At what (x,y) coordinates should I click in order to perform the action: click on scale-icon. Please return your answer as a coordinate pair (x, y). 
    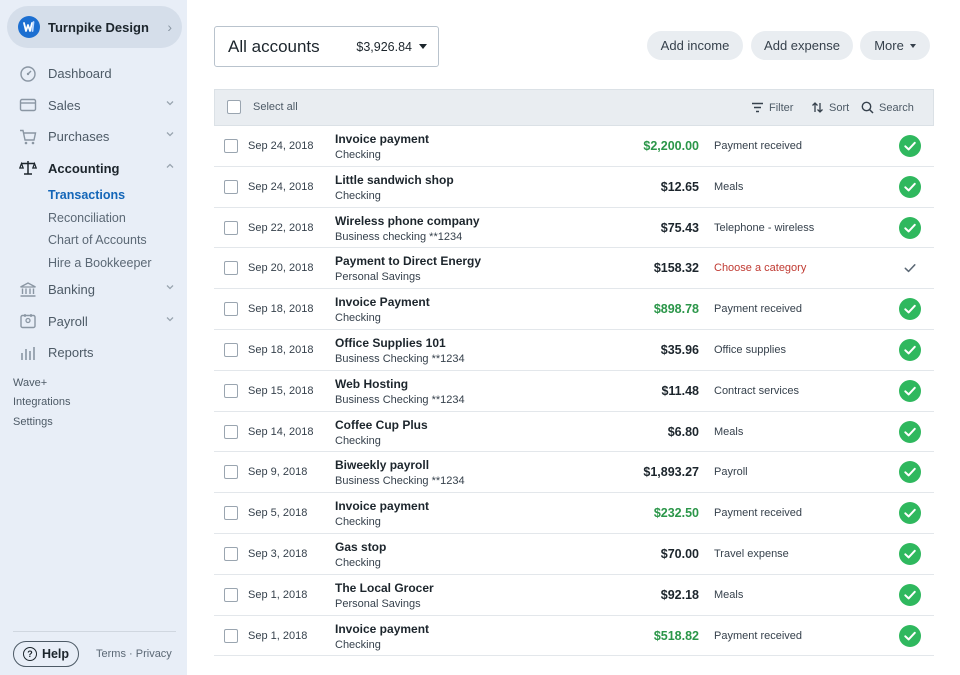
    Looking at the image, I should click on (28, 168).